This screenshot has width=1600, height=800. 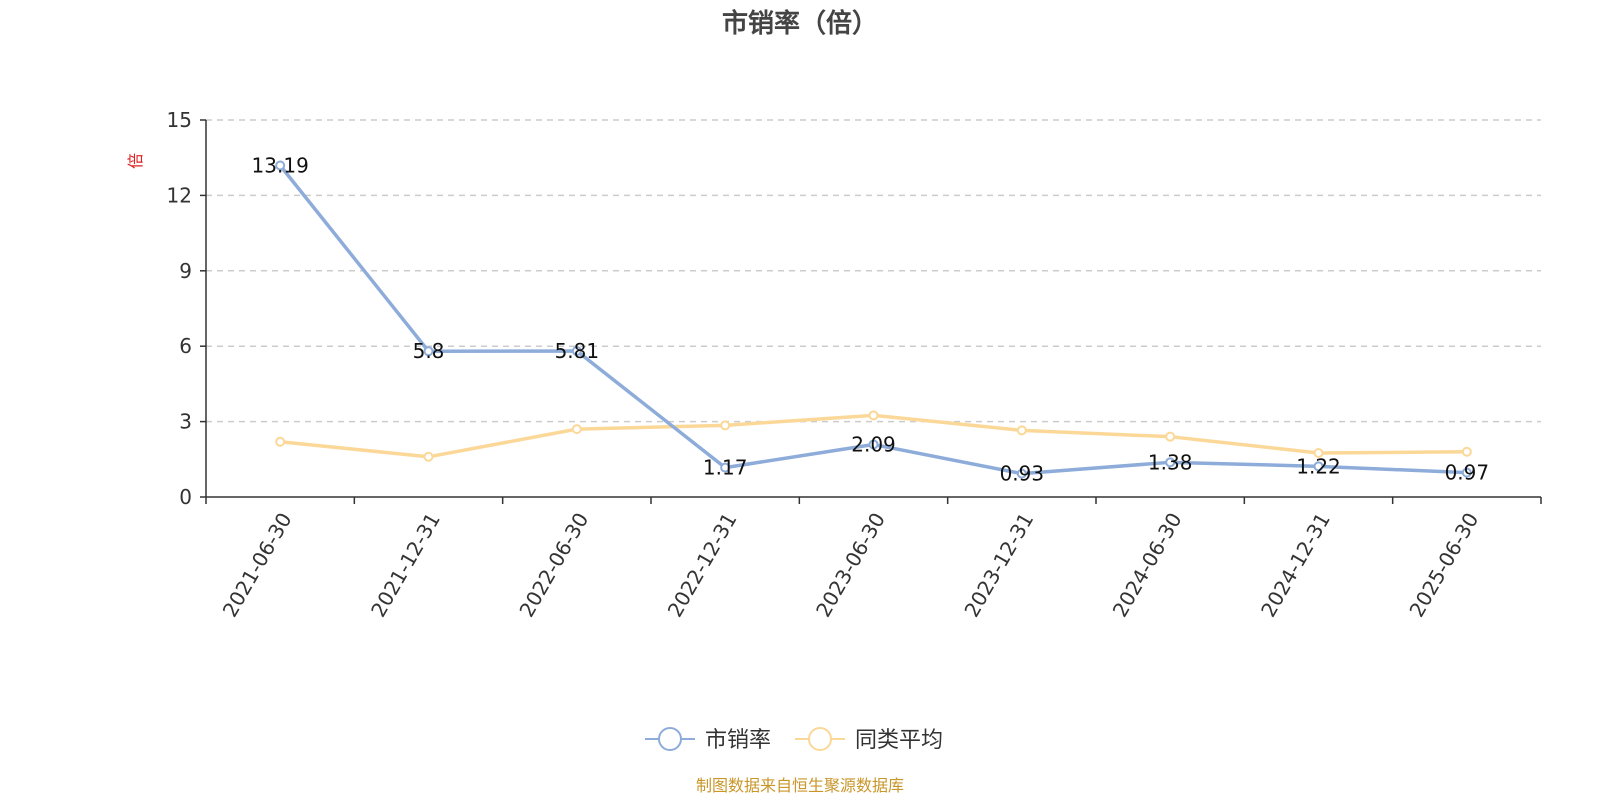 What do you see at coordinates (800, 23) in the screenshot?
I see `chart-title: 市销率（倍）` at bounding box center [800, 23].